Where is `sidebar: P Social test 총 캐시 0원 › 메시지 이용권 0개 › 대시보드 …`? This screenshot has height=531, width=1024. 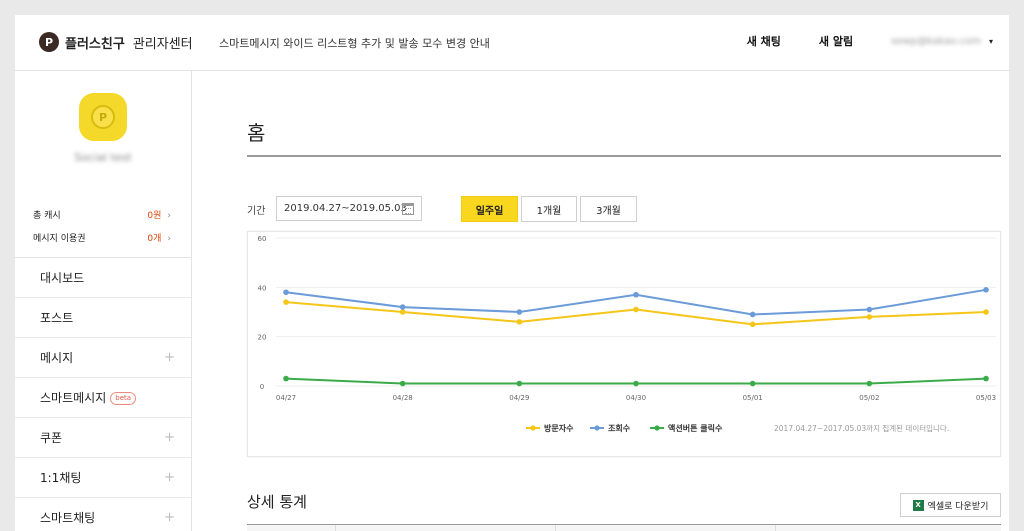 sidebar: P Social test 총 캐시 0원 › 메시지 이용권 0개 › 대시보드 … is located at coordinates (103, 301).